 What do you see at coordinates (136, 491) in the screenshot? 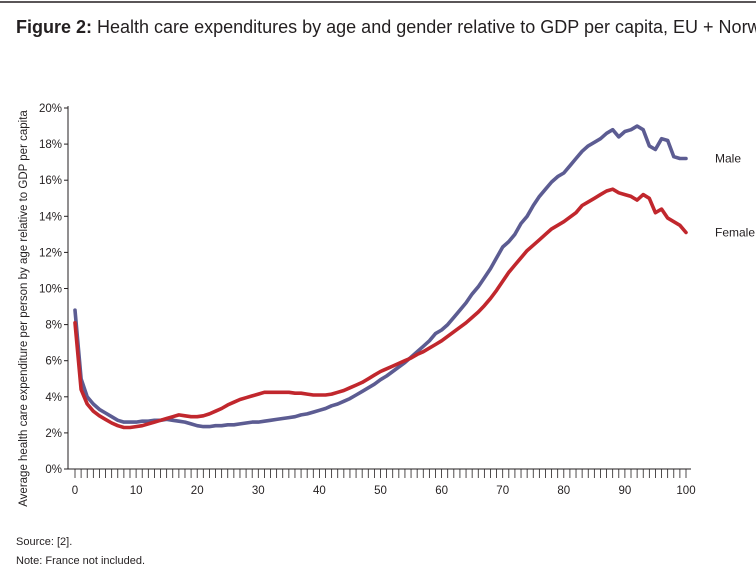
I see `x-tick-label: 10` at bounding box center [136, 491].